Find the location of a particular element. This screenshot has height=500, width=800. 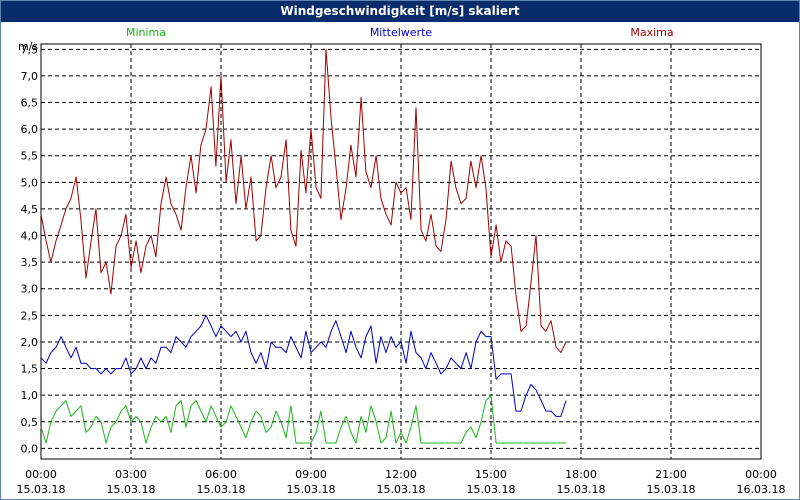

y-tick-label: 6,5 is located at coordinates (30, 103).